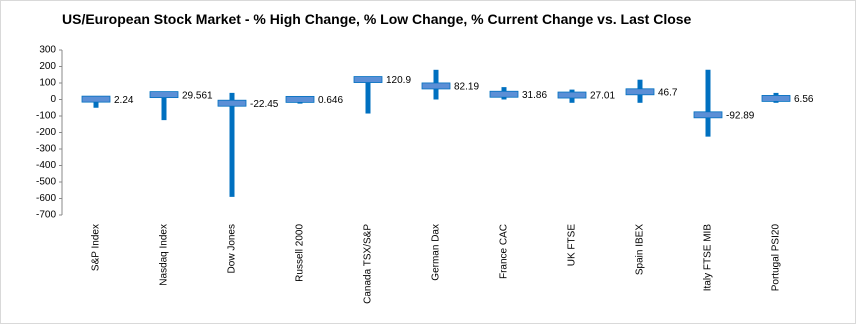 The height and width of the screenshot is (329, 856). I want to click on y-tick-label: 300, so click(47, 50).